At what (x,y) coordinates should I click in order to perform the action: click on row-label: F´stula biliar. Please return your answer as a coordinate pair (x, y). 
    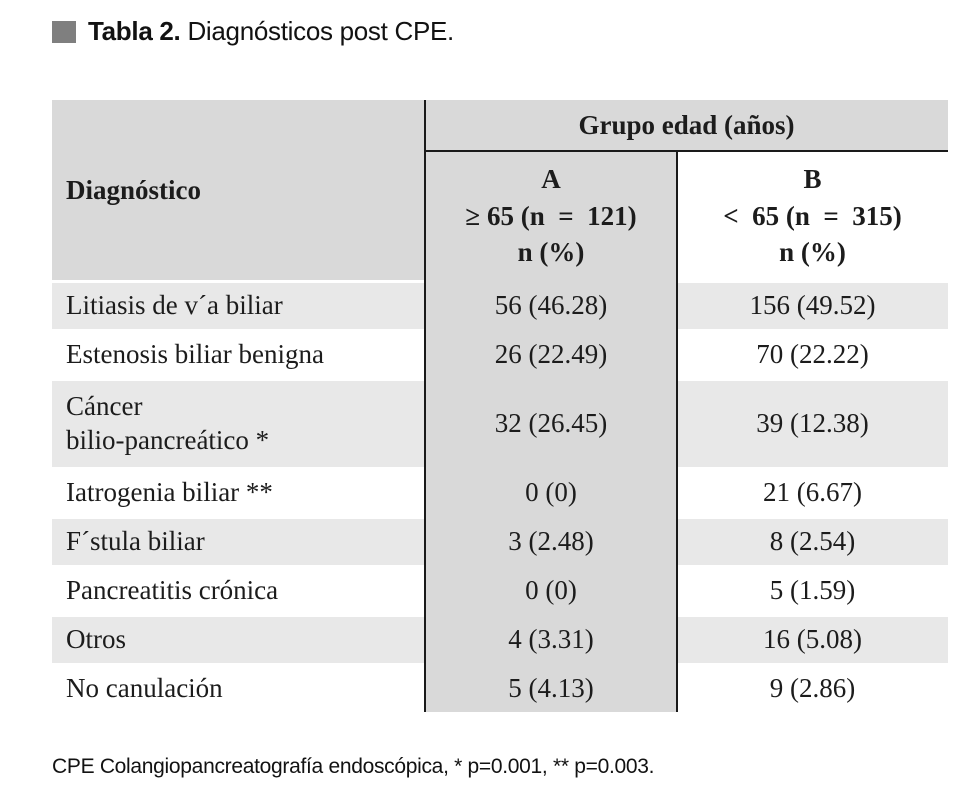
    Looking at the image, I should click on (238, 542).